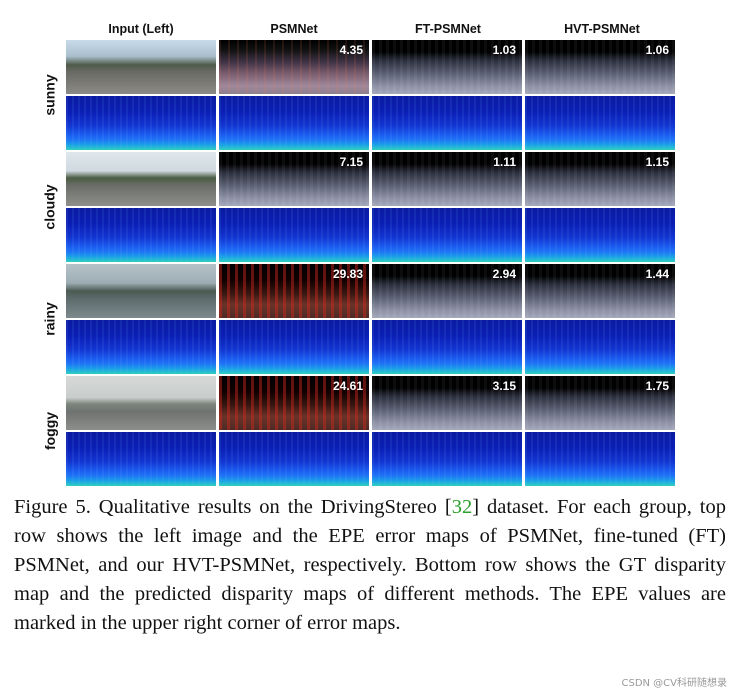 This screenshot has height=695, width=737. I want to click on gt-disparity-foggy, so click(141, 459).